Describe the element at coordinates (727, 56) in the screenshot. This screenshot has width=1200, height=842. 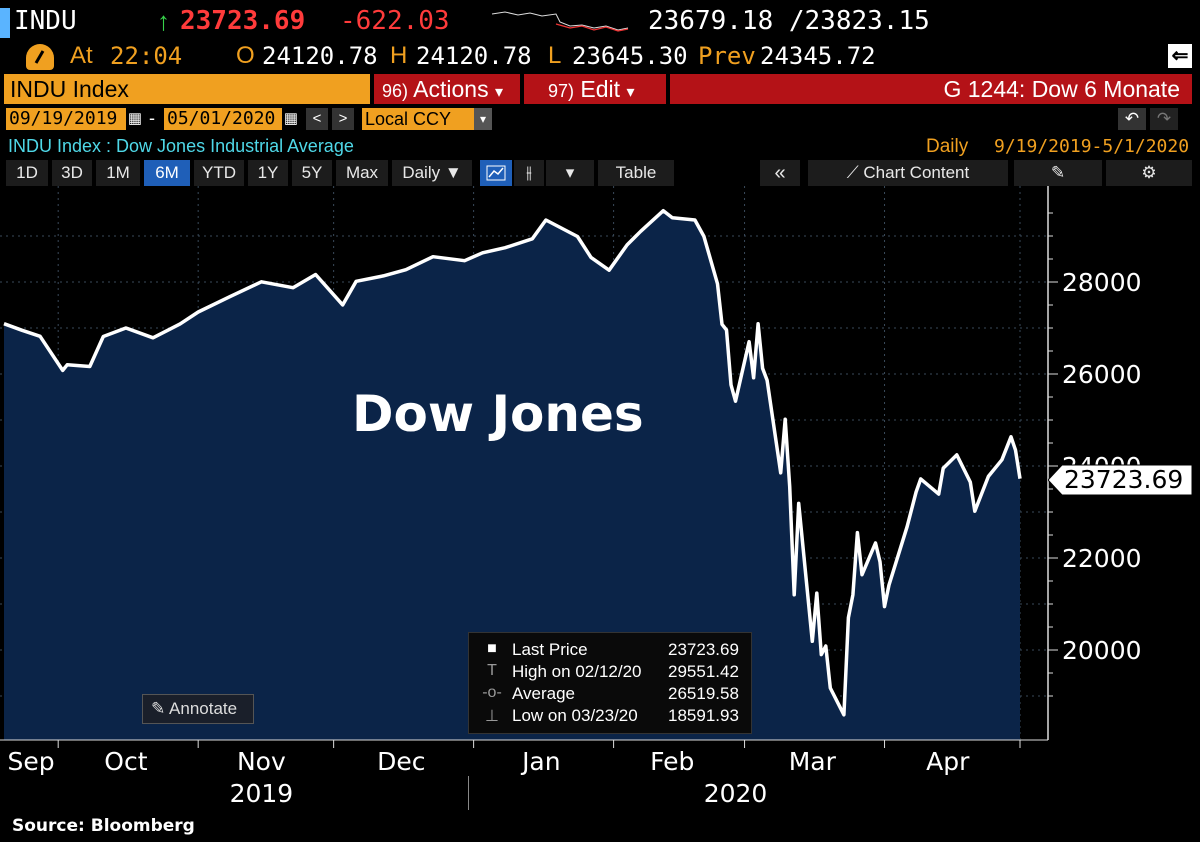
I see `prev-label: Prev` at that location.